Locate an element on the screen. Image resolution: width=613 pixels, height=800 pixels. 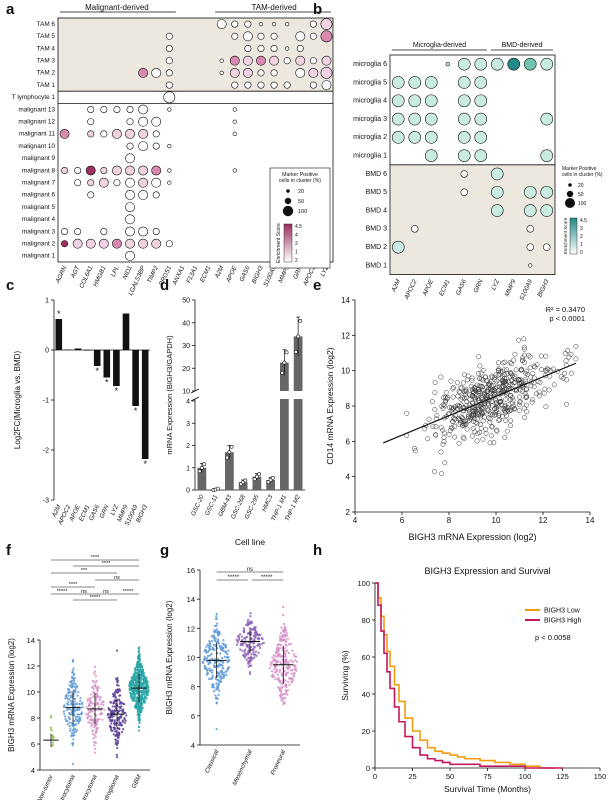
gene-label: BIGH3 is located at coordinates (543, 288).